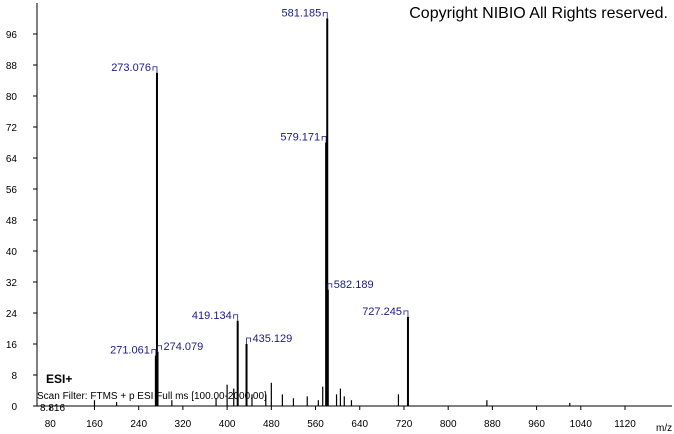 Image resolution: width=674 pixels, height=434 pixels. I want to click on y-tick-label: 0, so click(14, 407).